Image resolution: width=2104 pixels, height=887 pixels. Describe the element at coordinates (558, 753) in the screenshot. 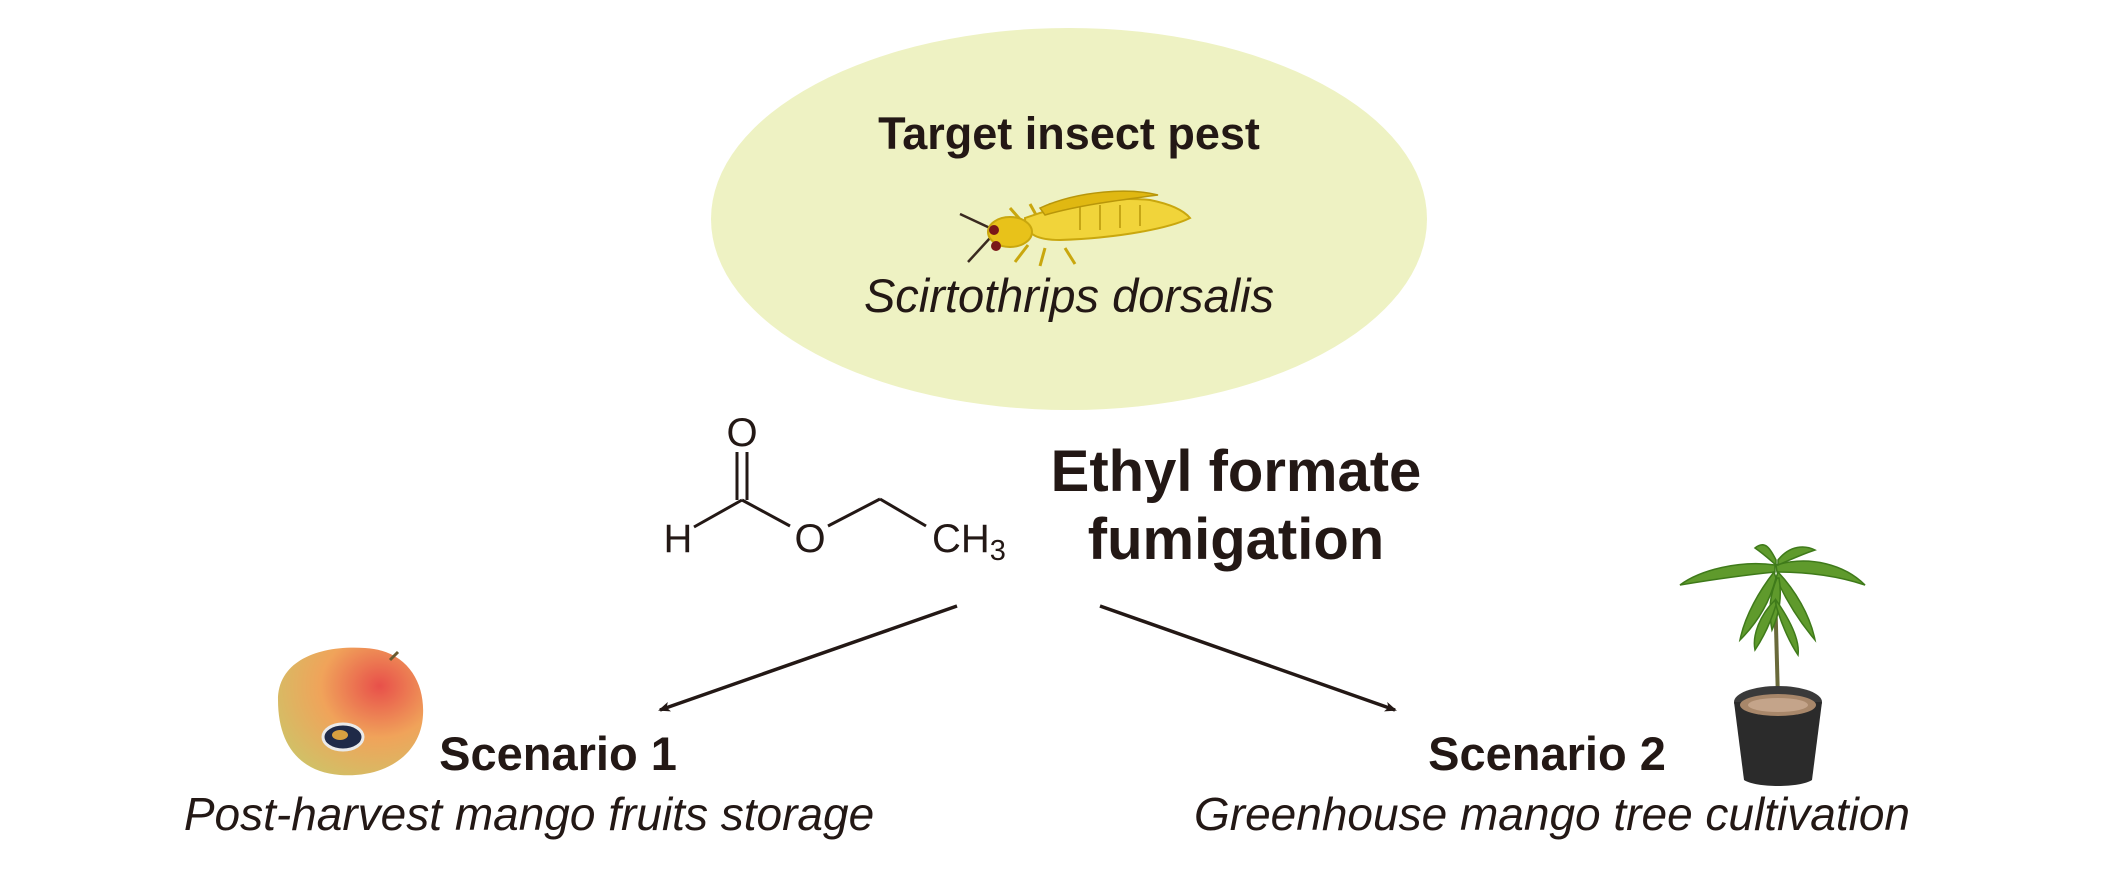

I see `scenario-1-title: Scenario 1` at that location.